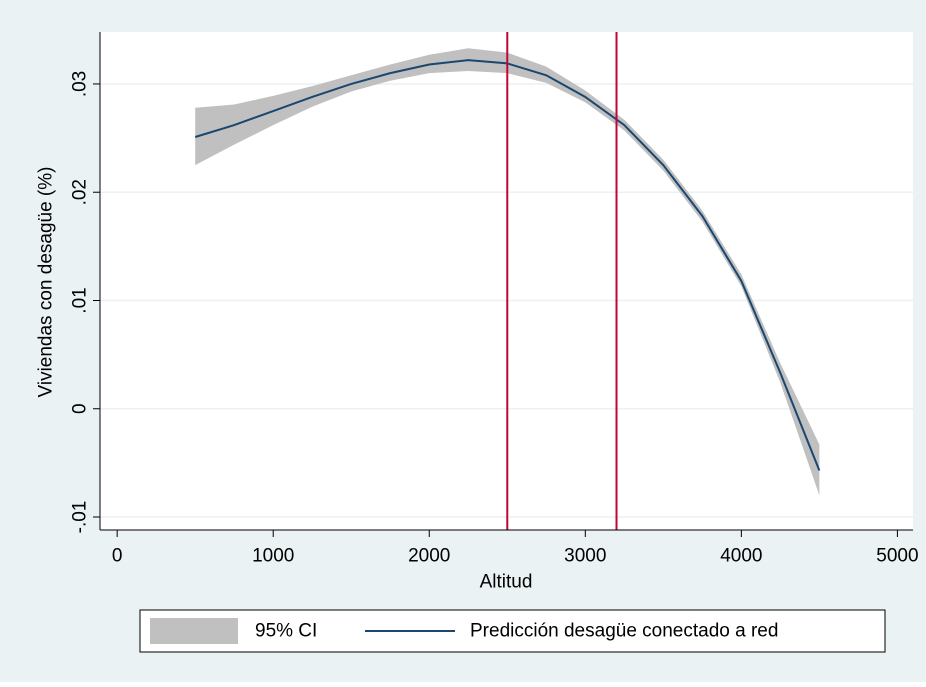  What do you see at coordinates (80, 408) in the screenshot?
I see `y-tick-label: 0` at bounding box center [80, 408].